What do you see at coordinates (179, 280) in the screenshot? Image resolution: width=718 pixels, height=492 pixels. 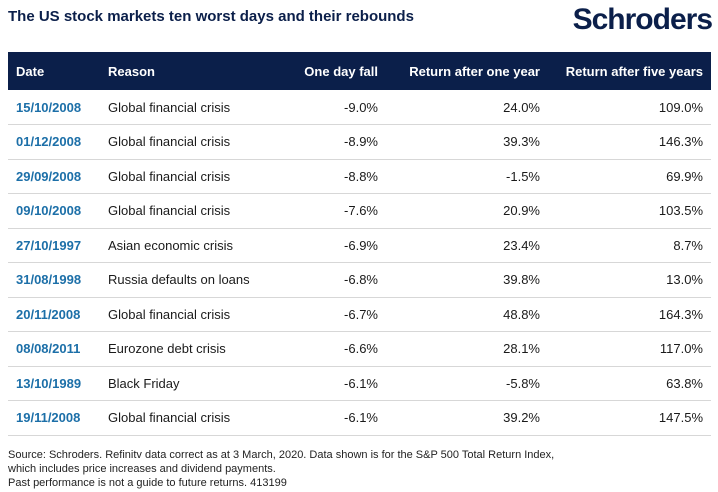 I see `reason-cell: Russia defaults on loans` at bounding box center [179, 280].